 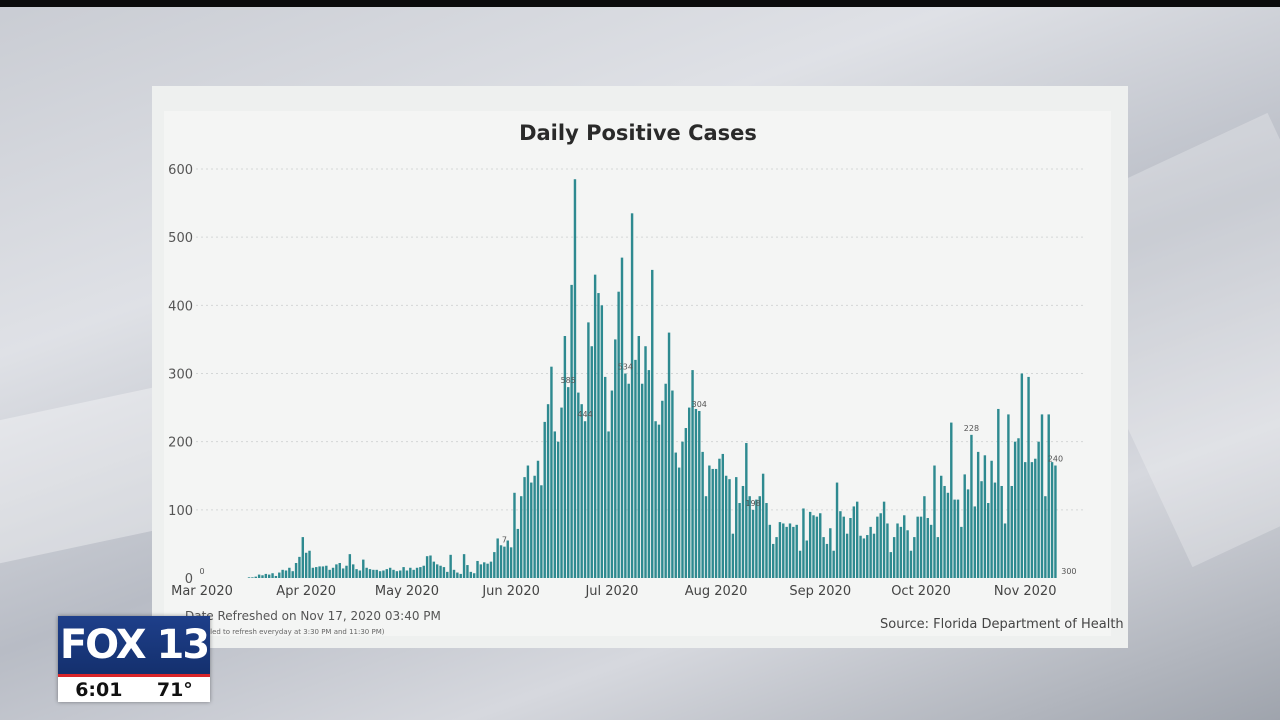 What do you see at coordinates (1025, 591) in the screenshot?
I see `x-tick-label: Nov 2020` at bounding box center [1025, 591].